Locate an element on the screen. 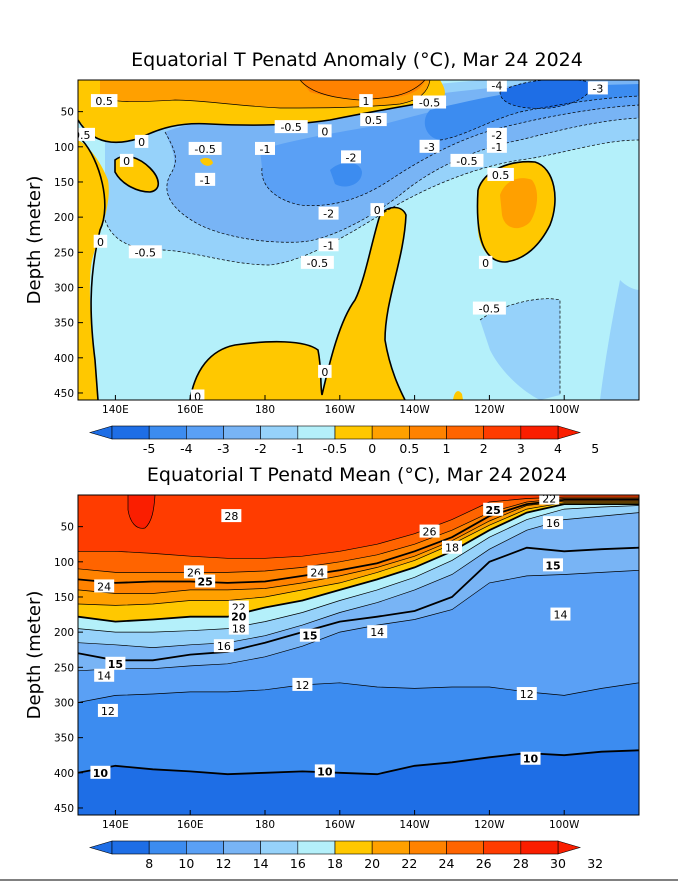 This screenshot has height=881, width=678. anomaly-contour-minus2 is located at coordinates (450, 155).